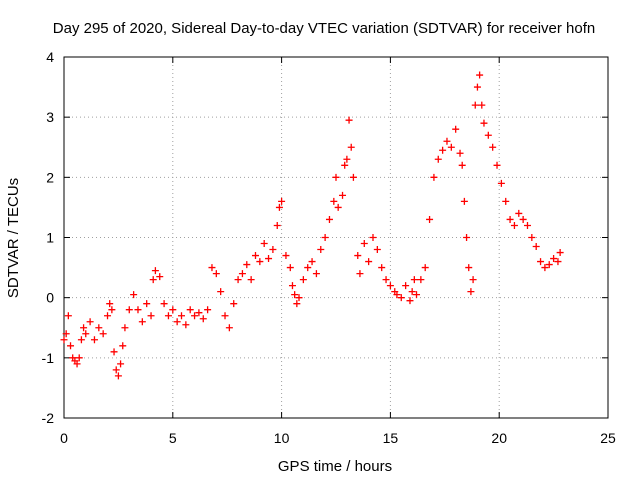  What do you see at coordinates (608, 438) in the screenshot?
I see `x-tick-label: 25` at bounding box center [608, 438].